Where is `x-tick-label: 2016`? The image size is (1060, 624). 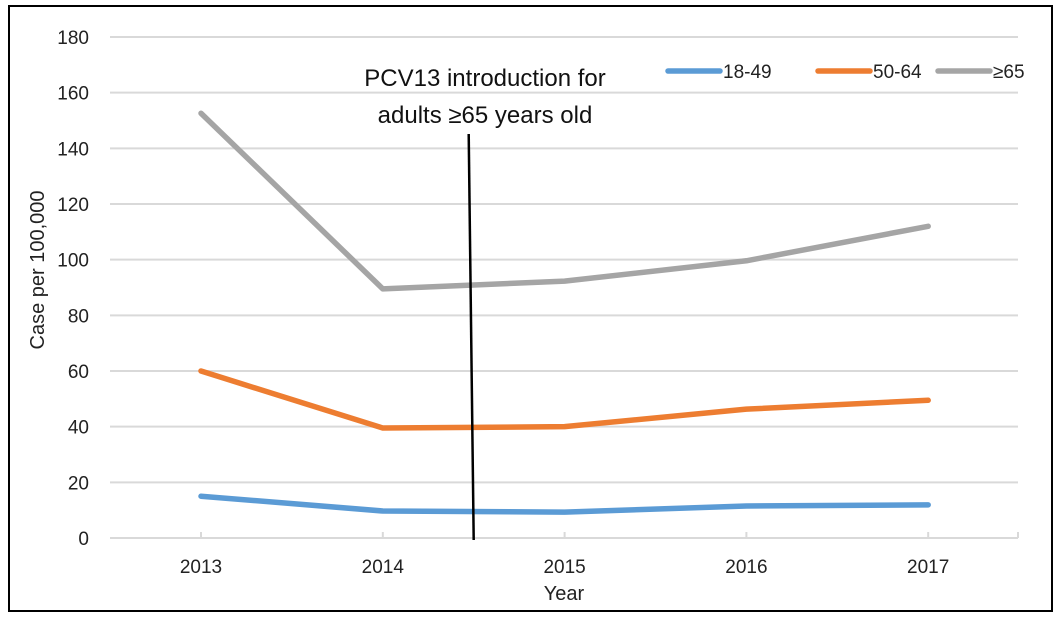
x-tick-label: 2016 is located at coordinates (746, 567).